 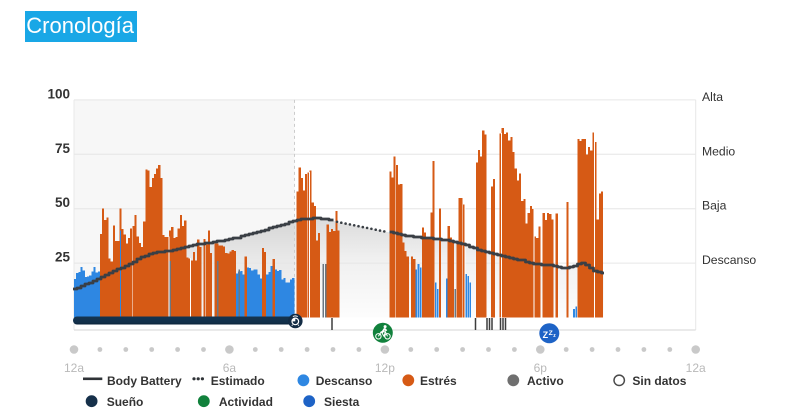 I want to click on svg-text: Siesta, so click(x=342, y=402).